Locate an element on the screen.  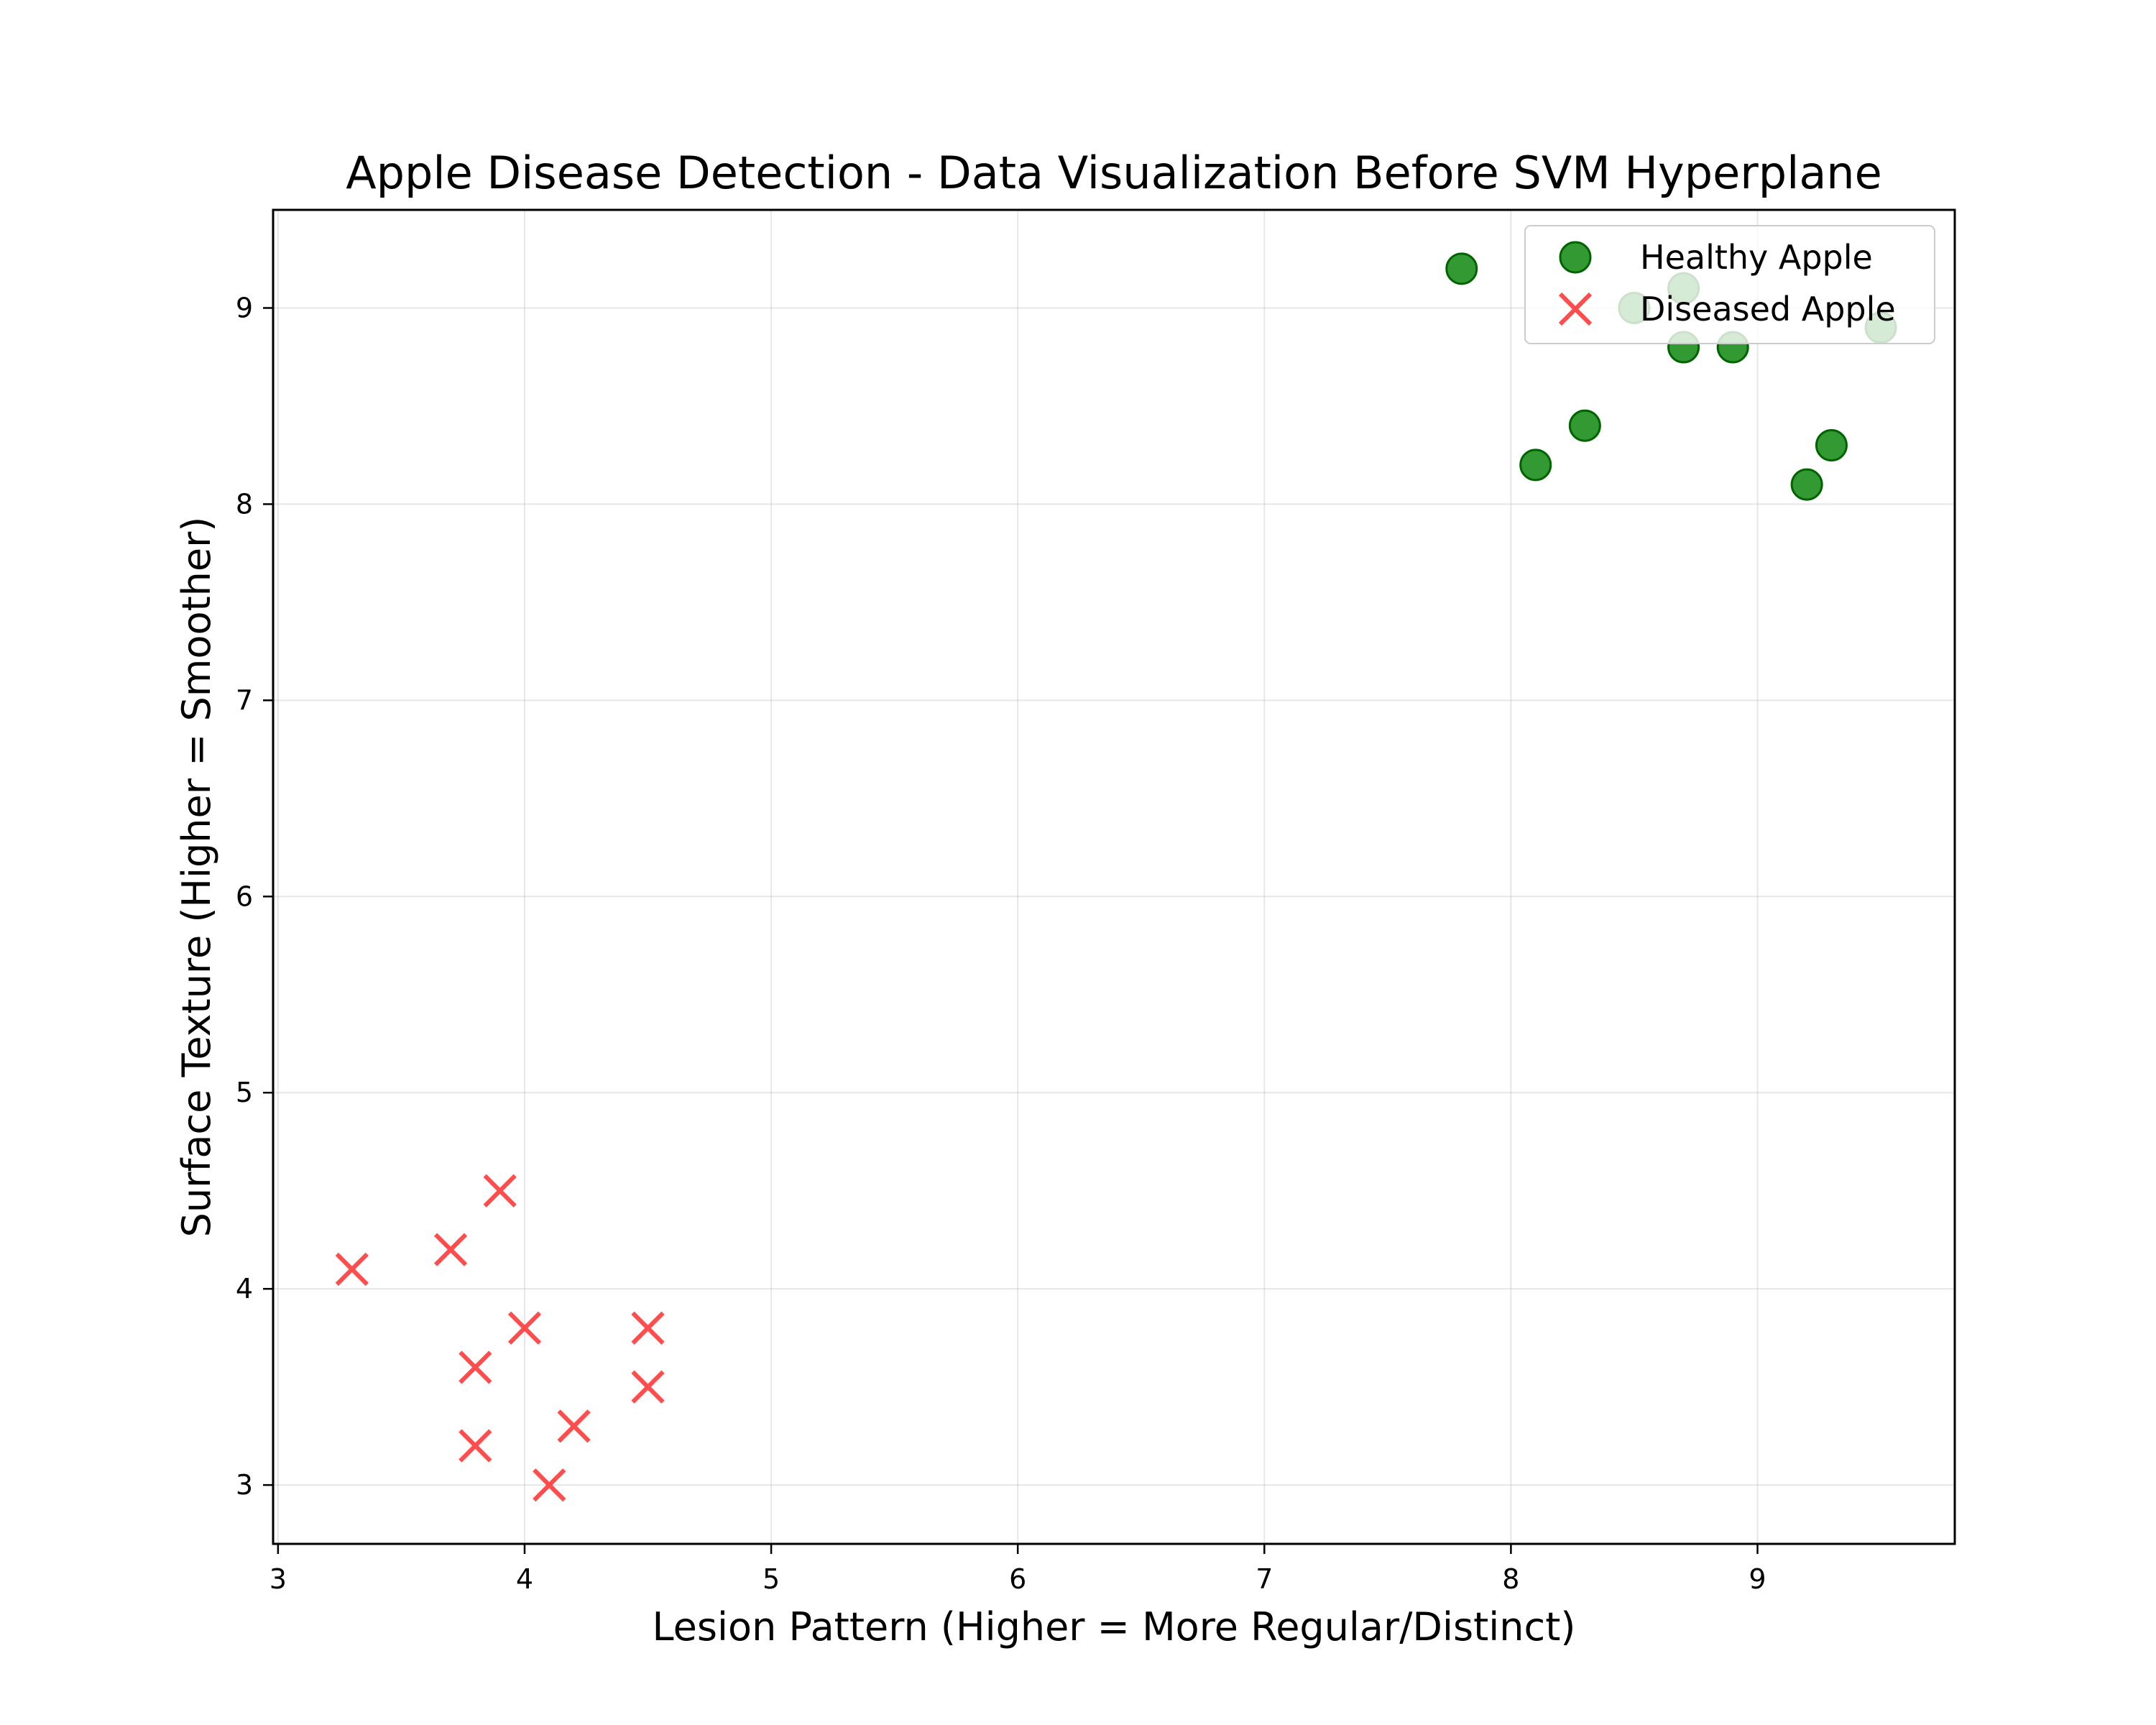
y-tick-label: 3 is located at coordinates (244, 1485).